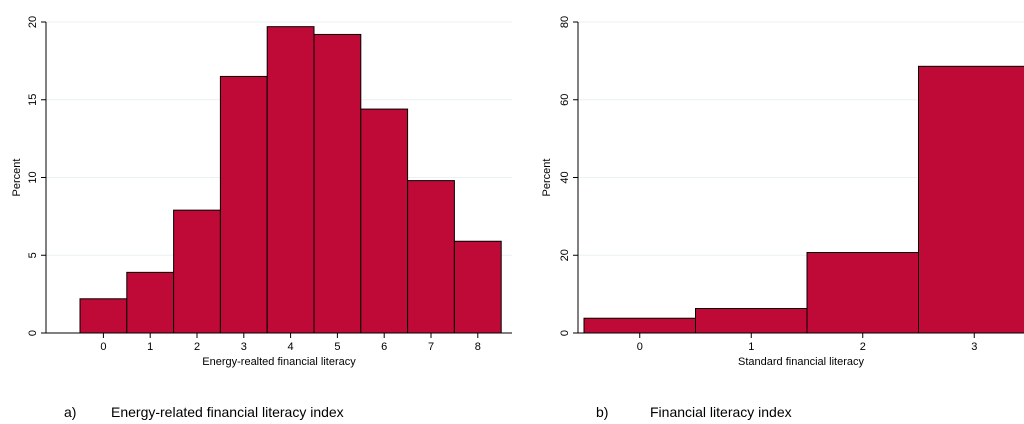 This screenshot has height=424, width=1024. Describe the element at coordinates (565, 100) in the screenshot. I see `y-tick-label: 60` at that location.